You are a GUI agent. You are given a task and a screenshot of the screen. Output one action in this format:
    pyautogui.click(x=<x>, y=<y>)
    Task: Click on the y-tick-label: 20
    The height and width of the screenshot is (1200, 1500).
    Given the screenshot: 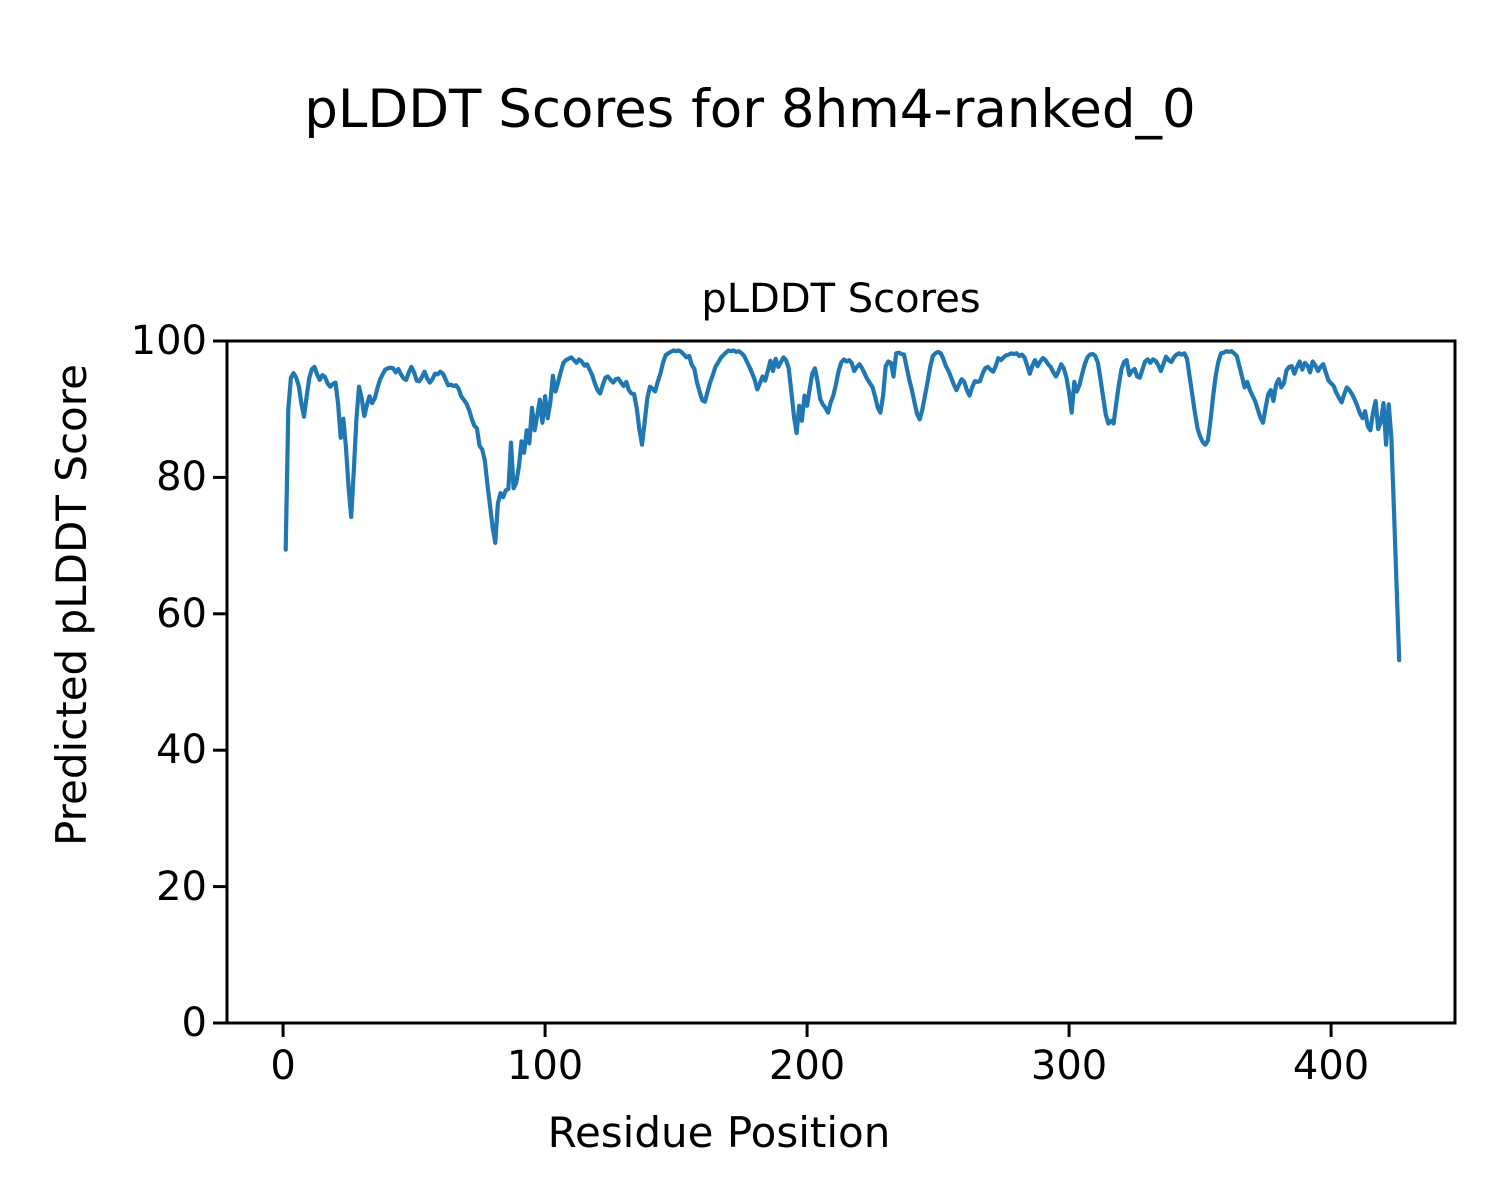 What is the action you would take?
    pyautogui.click(x=181, y=886)
    